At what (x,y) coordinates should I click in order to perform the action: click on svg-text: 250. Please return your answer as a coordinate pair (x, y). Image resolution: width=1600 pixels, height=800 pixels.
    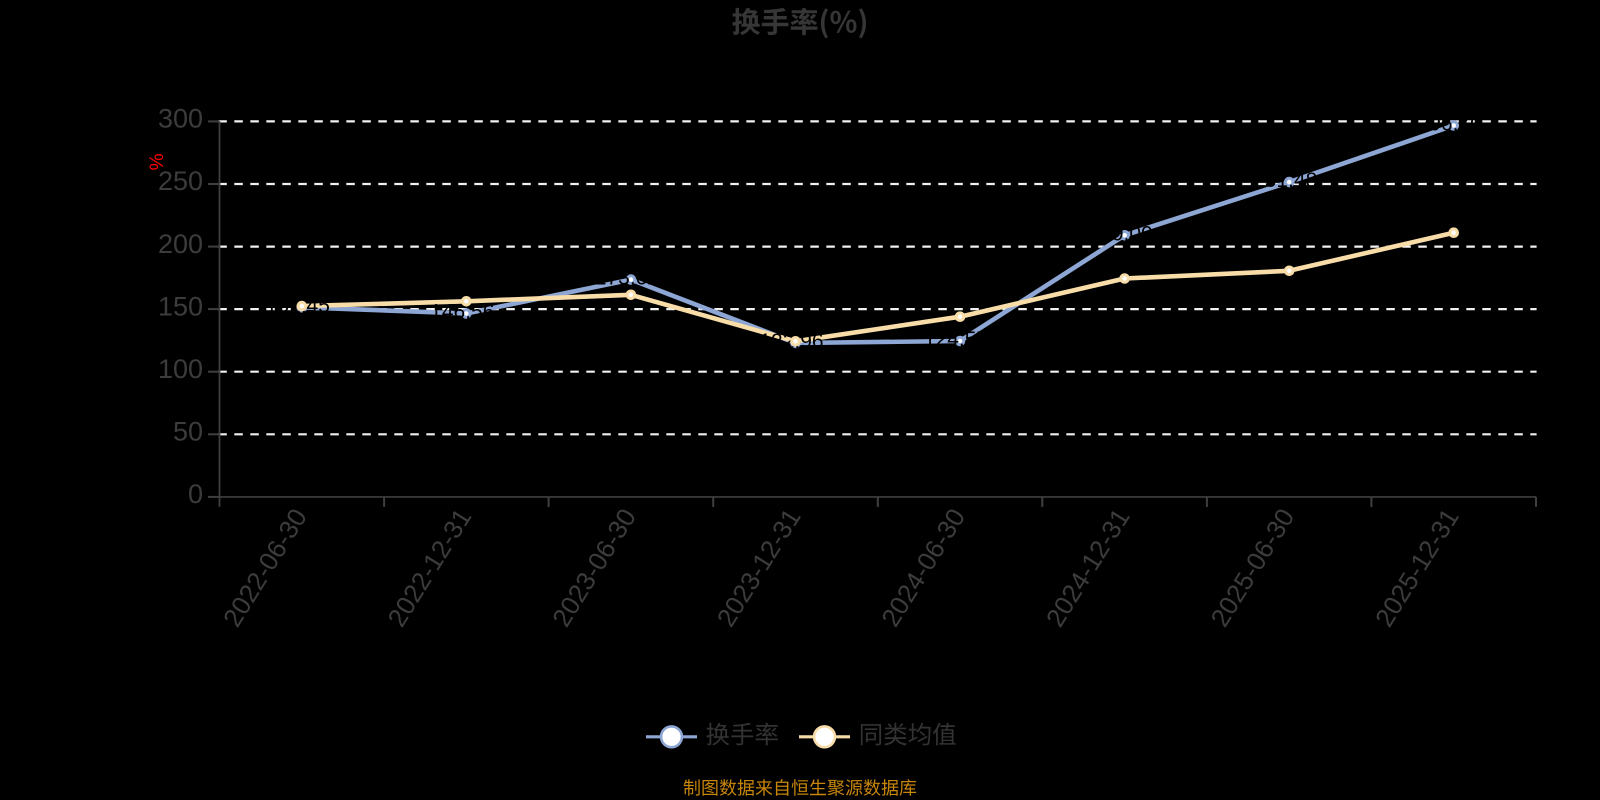
    Looking at the image, I should click on (180, 181).